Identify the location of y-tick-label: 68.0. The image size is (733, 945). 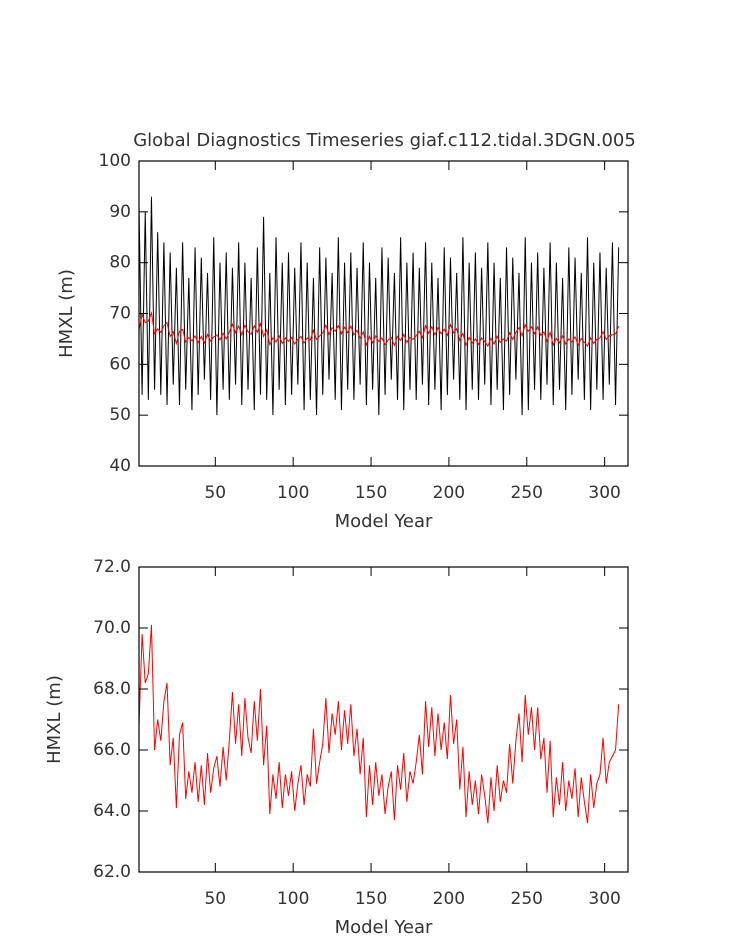
(112, 689).